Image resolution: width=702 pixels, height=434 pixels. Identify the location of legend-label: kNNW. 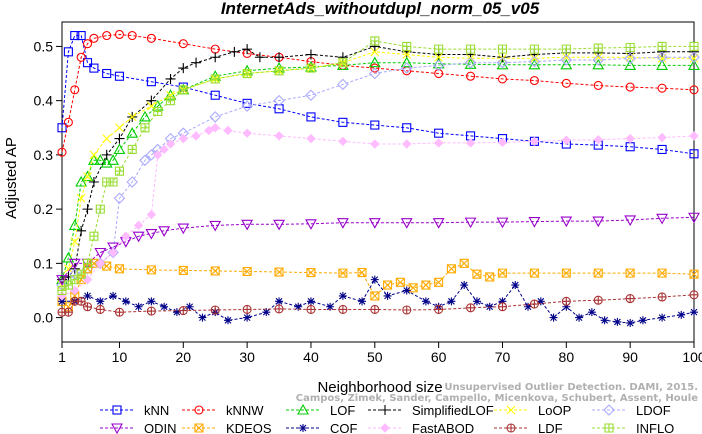
(245, 410).